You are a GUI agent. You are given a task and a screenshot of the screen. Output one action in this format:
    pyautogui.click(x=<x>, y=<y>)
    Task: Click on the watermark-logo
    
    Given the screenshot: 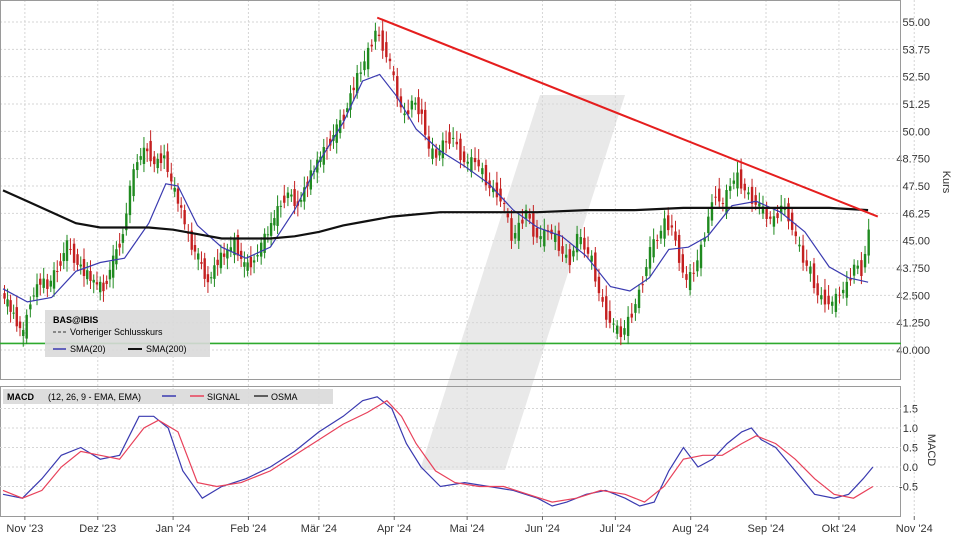 What is the action you would take?
    pyautogui.click(x=522, y=282)
    